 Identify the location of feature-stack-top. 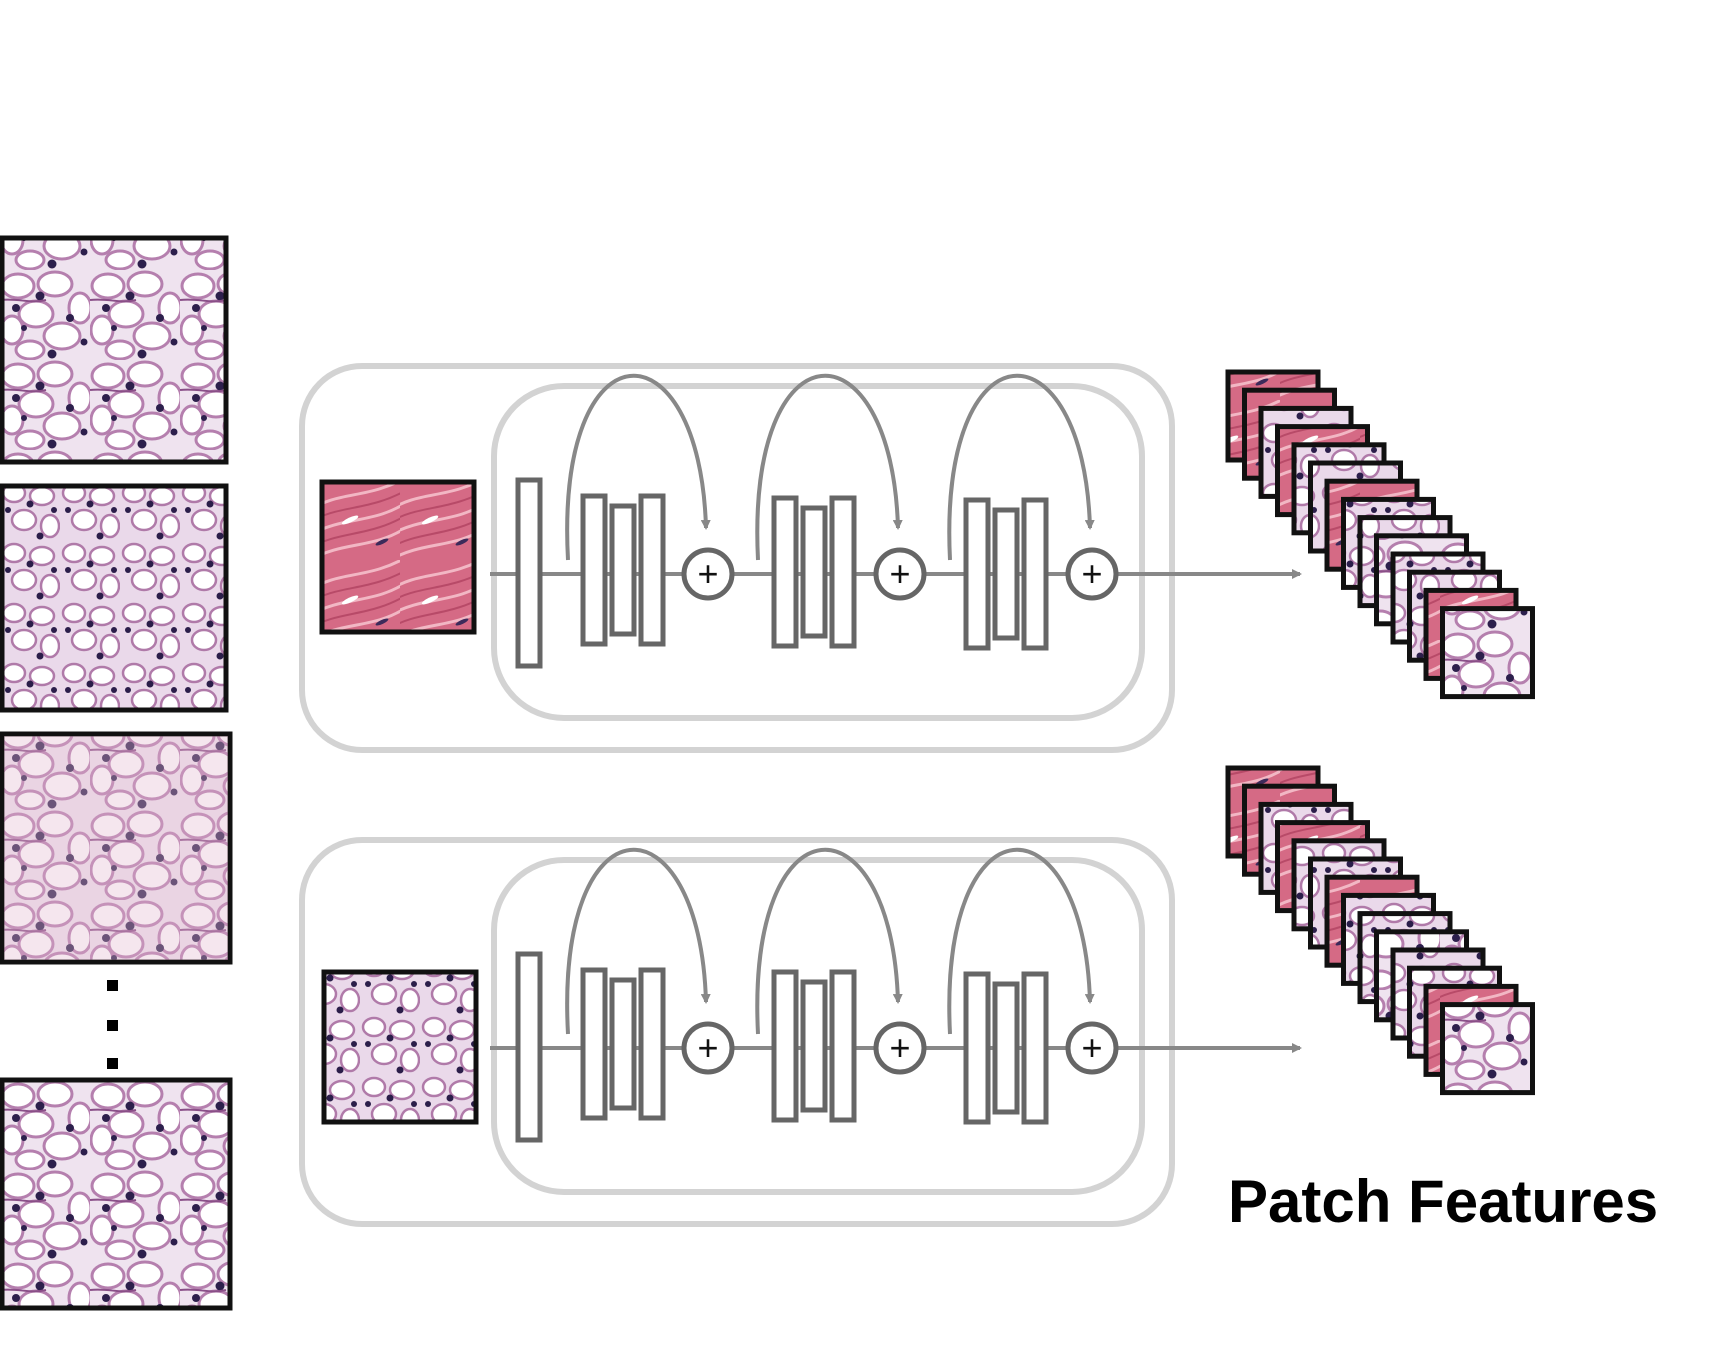
(1380, 534).